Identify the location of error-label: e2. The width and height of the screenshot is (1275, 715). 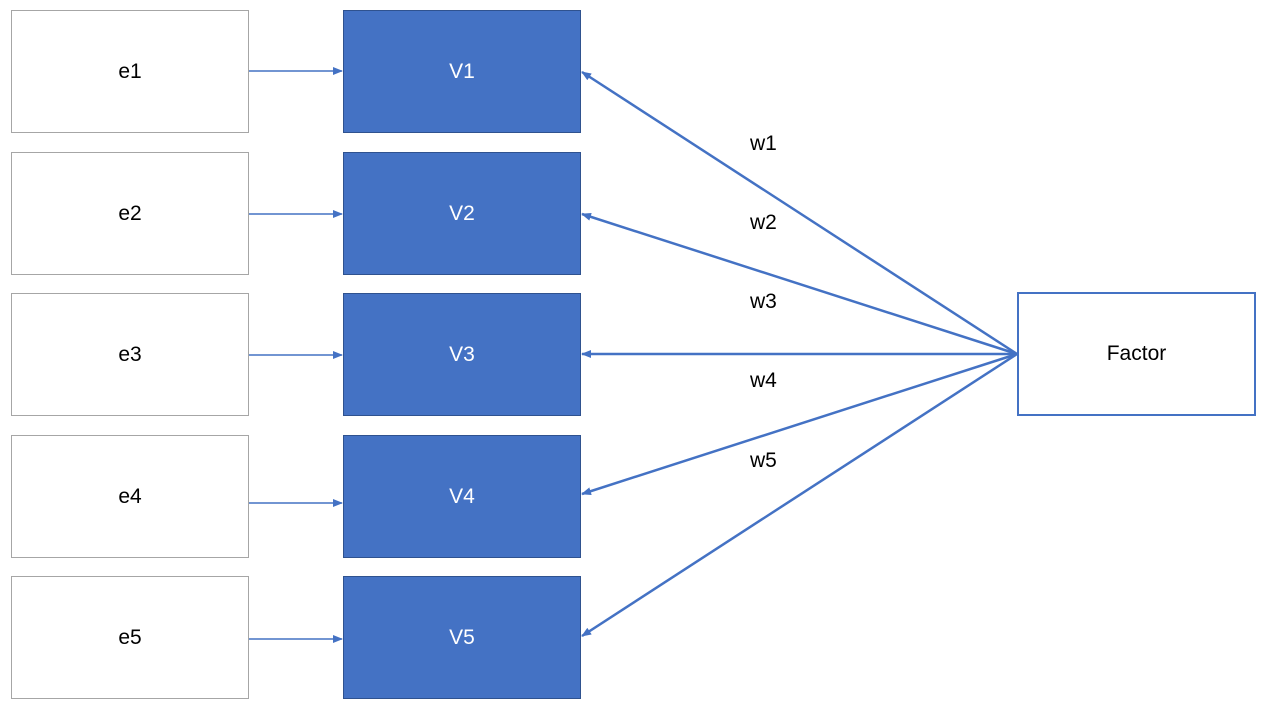
(130, 213).